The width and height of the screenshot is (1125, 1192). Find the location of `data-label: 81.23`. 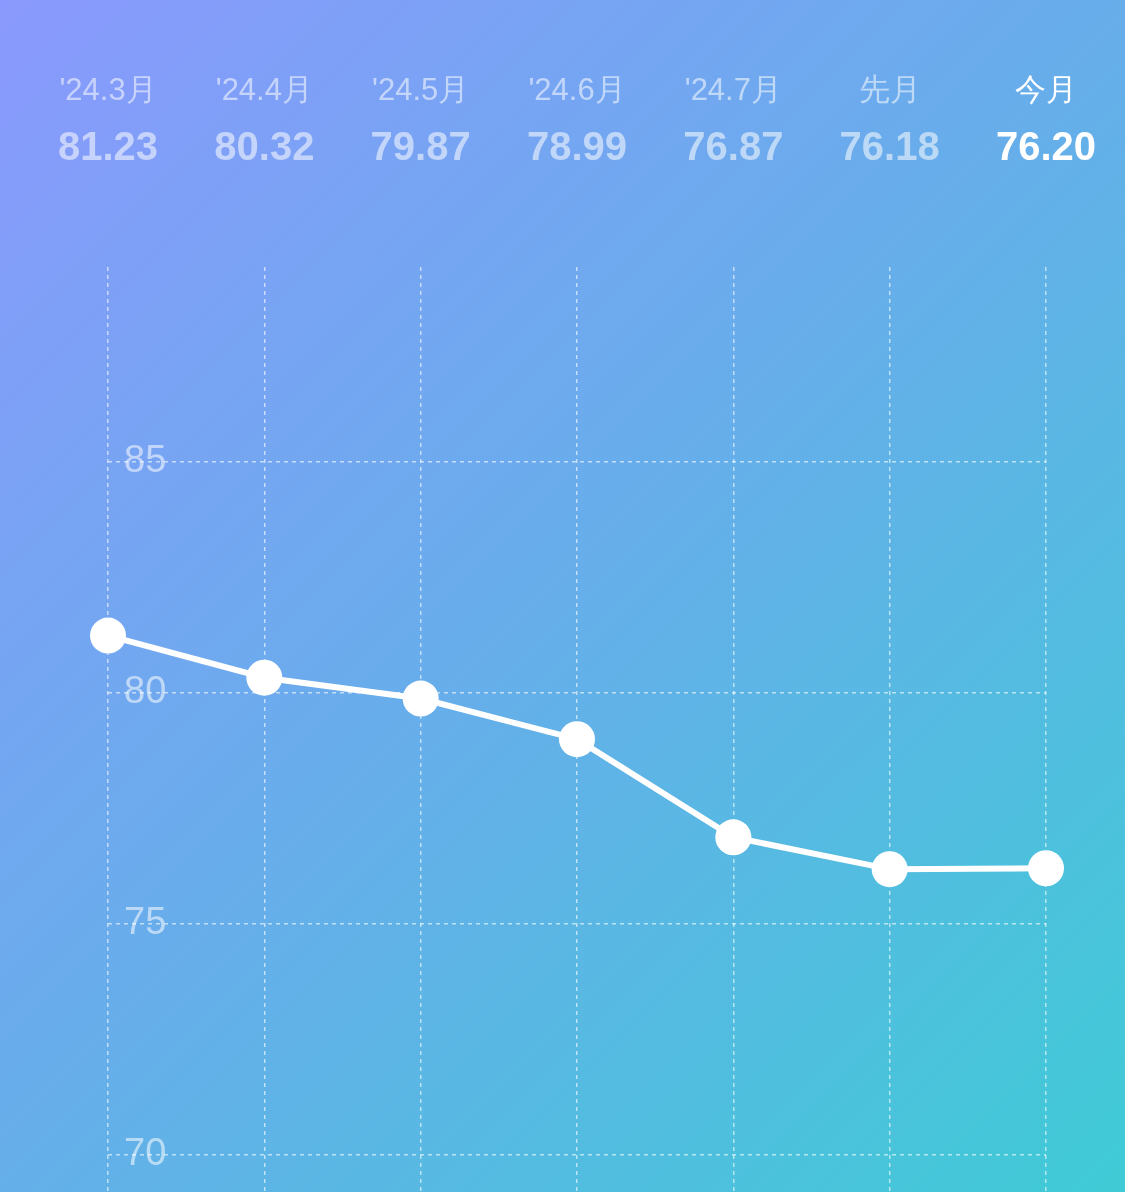

data-label: 81.23 is located at coordinates (108, 146).